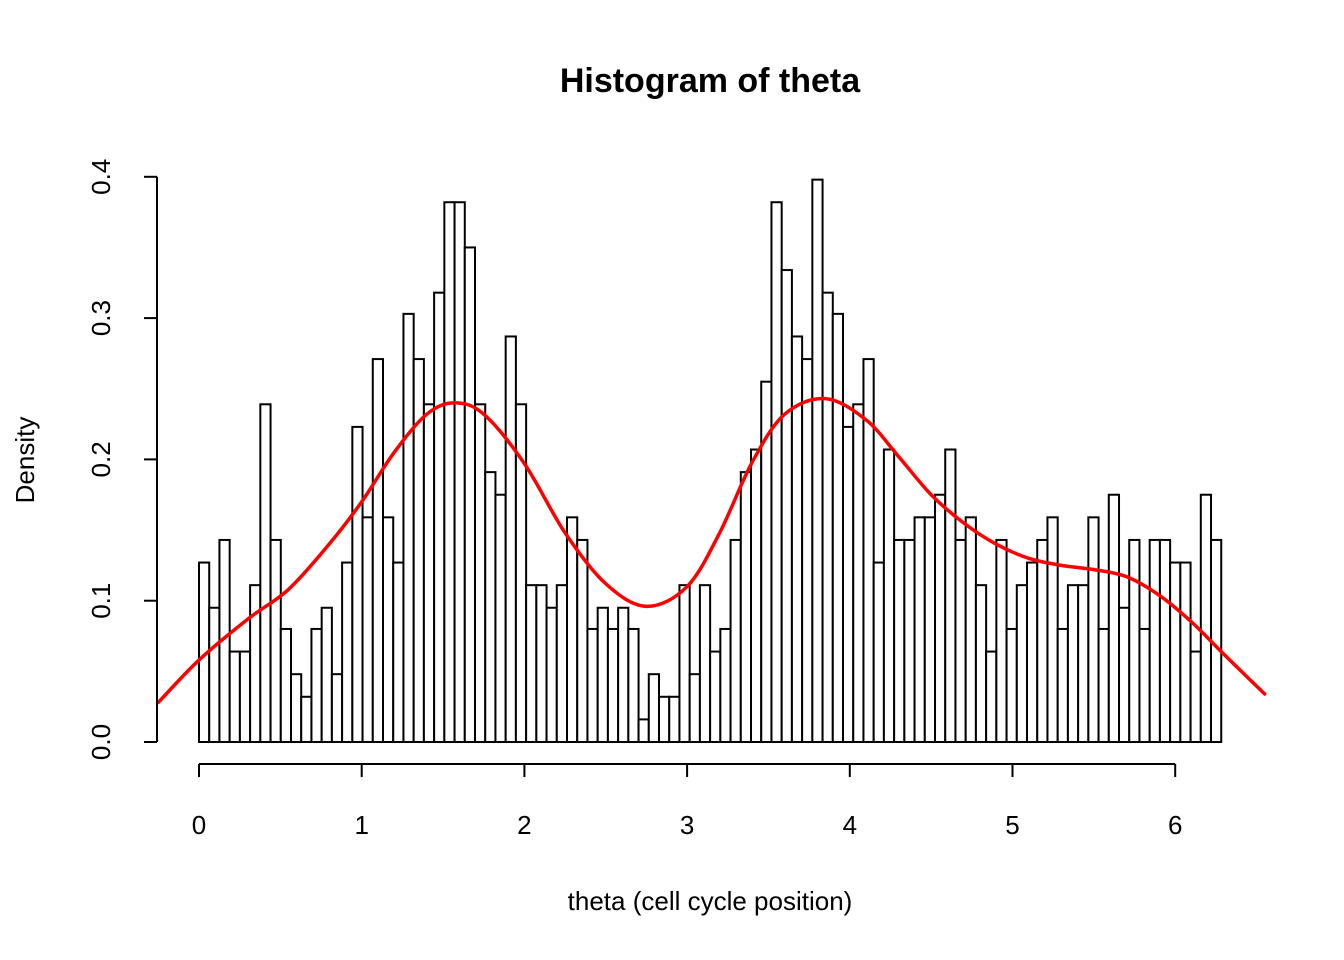 Image resolution: width=1344 pixels, height=960 pixels. Describe the element at coordinates (1012, 825) in the screenshot. I see `x-tick-label: 5` at that location.